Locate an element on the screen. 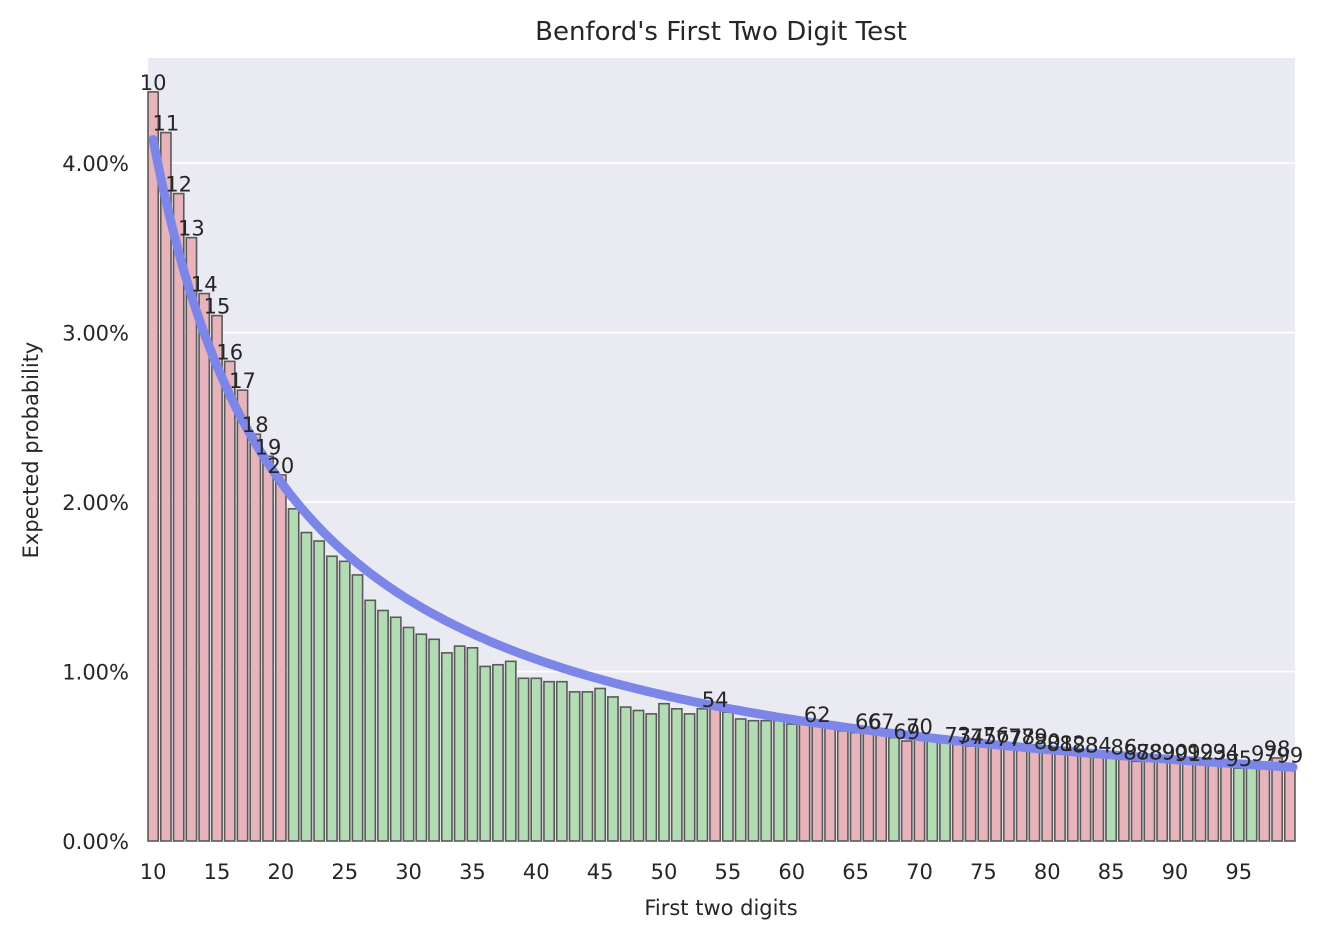  bar-label-92: 92 is located at coordinates (1200, 752).